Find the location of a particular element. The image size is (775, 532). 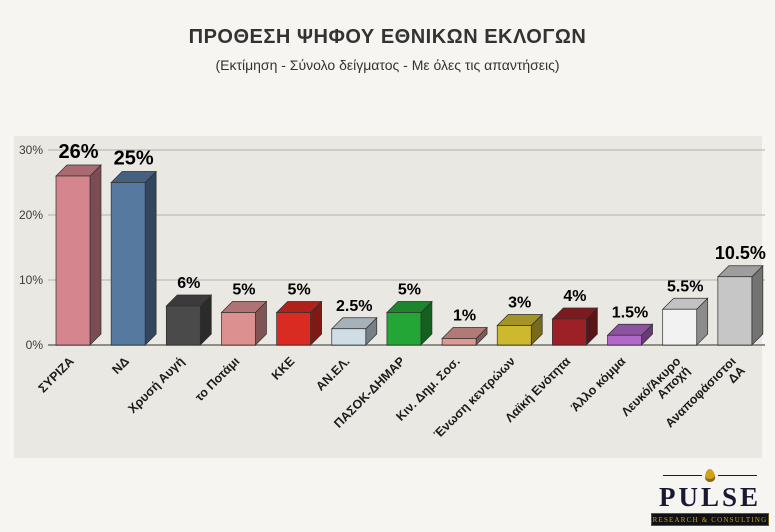

logo-tagline: RESEARCH & CONSULTING is located at coordinates (710, 519).